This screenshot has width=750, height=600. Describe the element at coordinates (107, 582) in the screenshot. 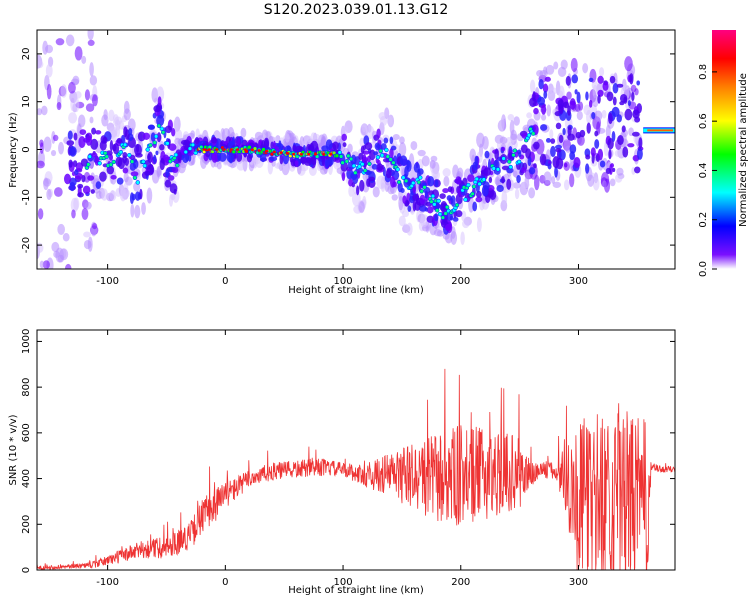

I see `x-tick-label: -100` at that location.